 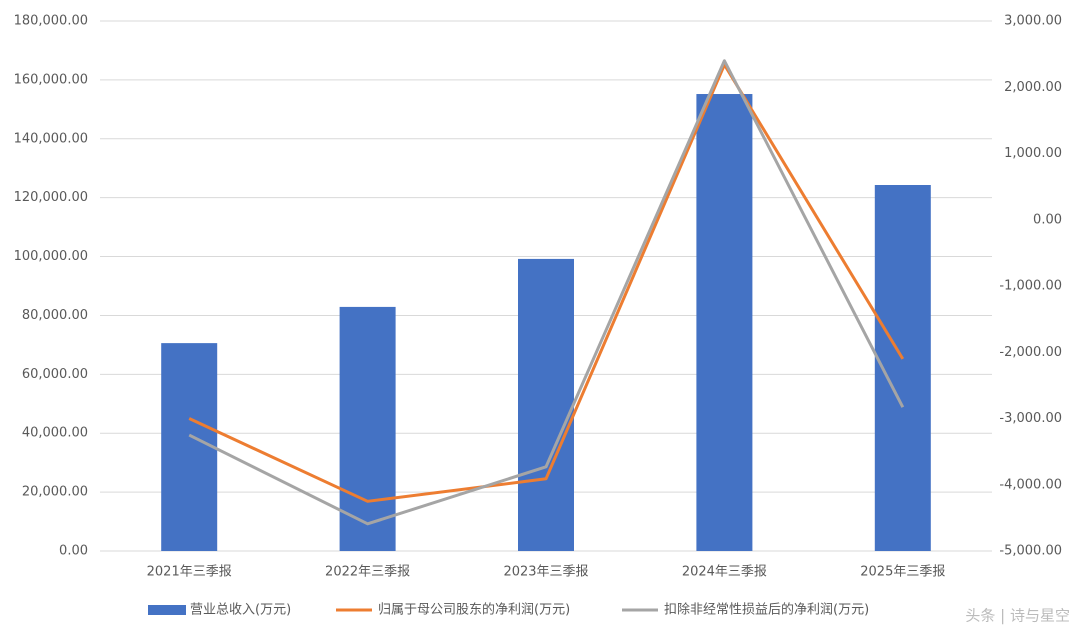 I want to click on legend-label: 扣除非经常性损益后的净利润(万元), so click(x=766, y=610).